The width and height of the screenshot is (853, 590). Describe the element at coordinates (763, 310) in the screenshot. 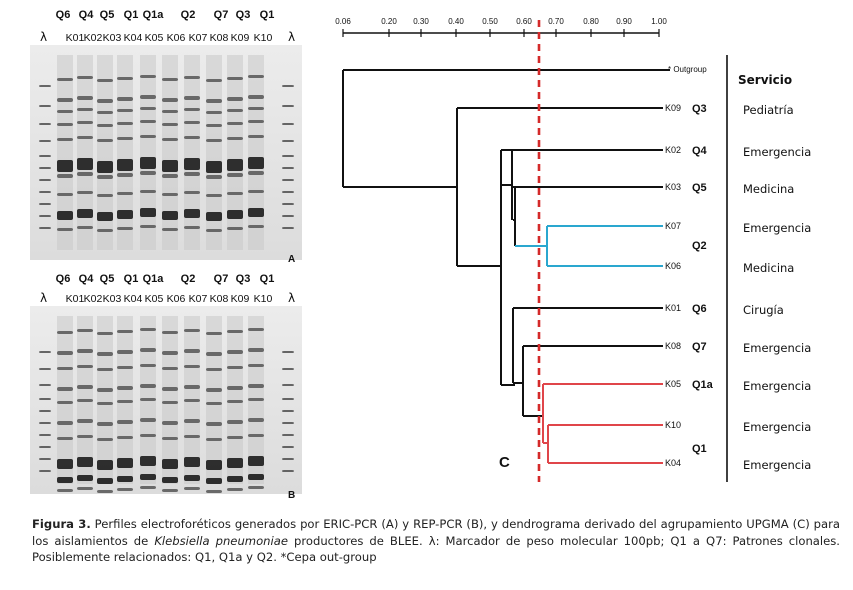

I see `leaf-service-label: Cirugía` at that location.